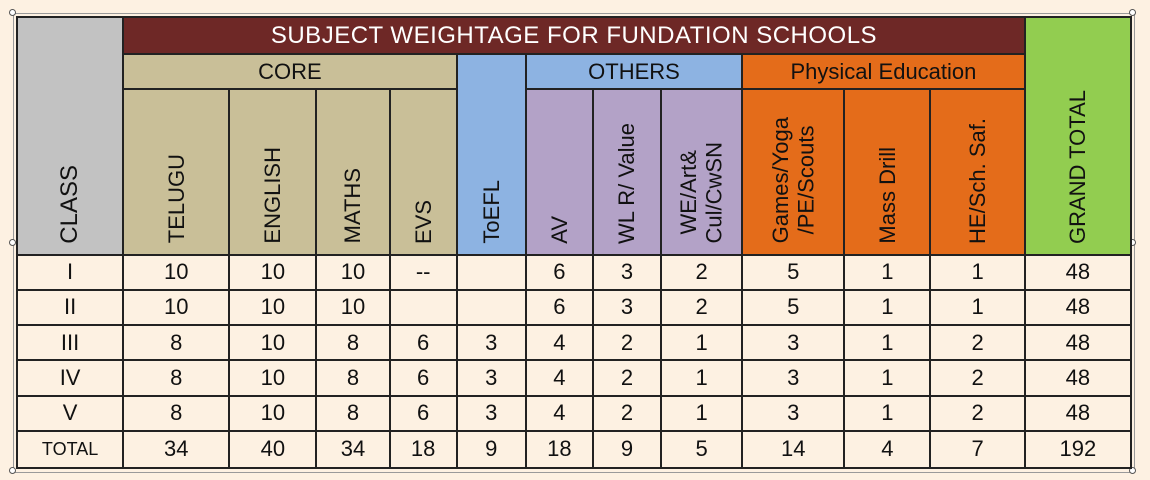 The image size is (1150, 480). I want to click on we-header: WE/Art& Cul/CwSN, so click(701, 193).